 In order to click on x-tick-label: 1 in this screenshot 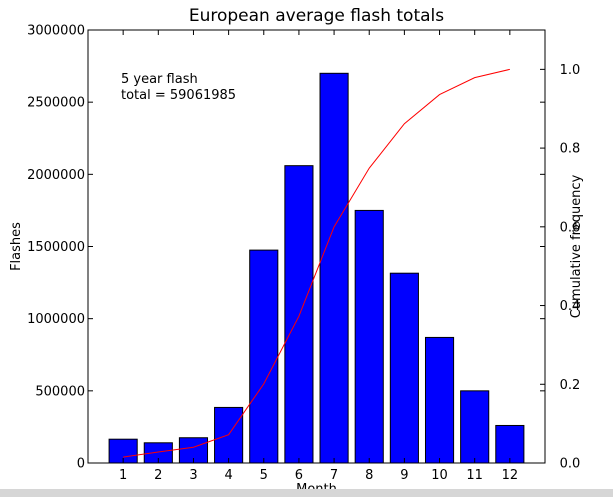, I will do `click(123, 475)`.